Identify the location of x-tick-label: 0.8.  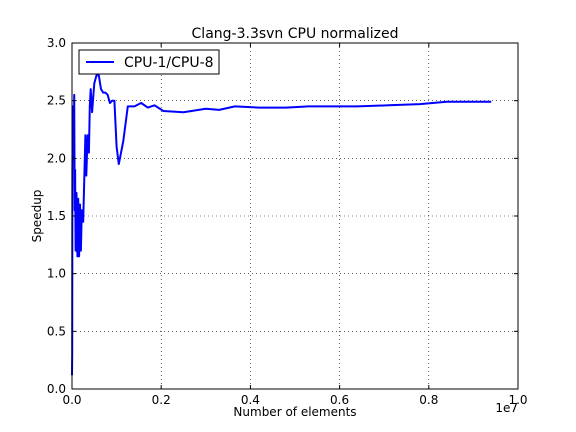
(428, 400).